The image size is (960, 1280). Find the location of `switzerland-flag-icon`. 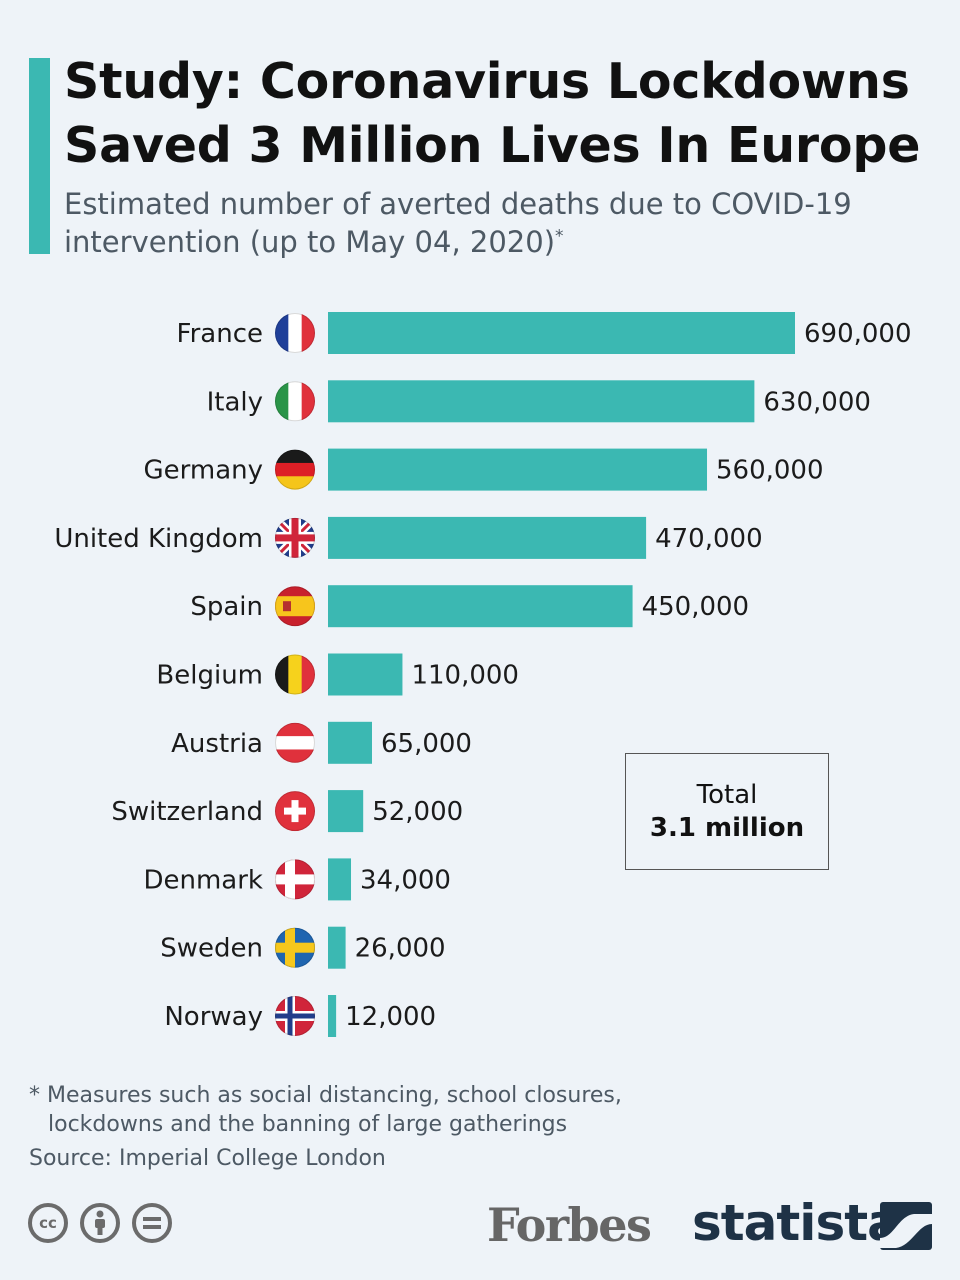

switzerland-flag-icon is located at coordinates (295, 811).